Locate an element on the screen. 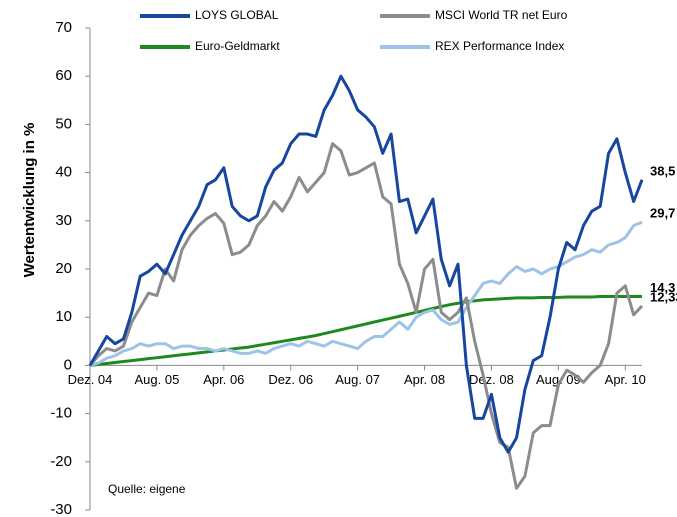 The image size is (677, 517). x-tick-label: Apr. 10 is located at coordinates (625, 379).